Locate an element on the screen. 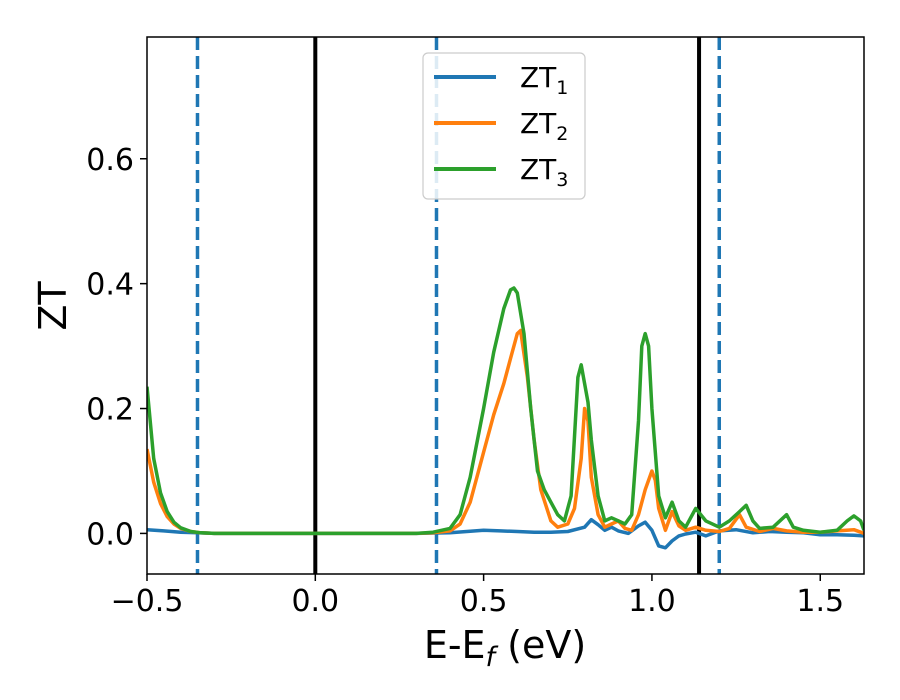 The image size is (900, 700). y-axis: 0.0 0.2 0.4 0.6 is located at coordinates (116, 347).